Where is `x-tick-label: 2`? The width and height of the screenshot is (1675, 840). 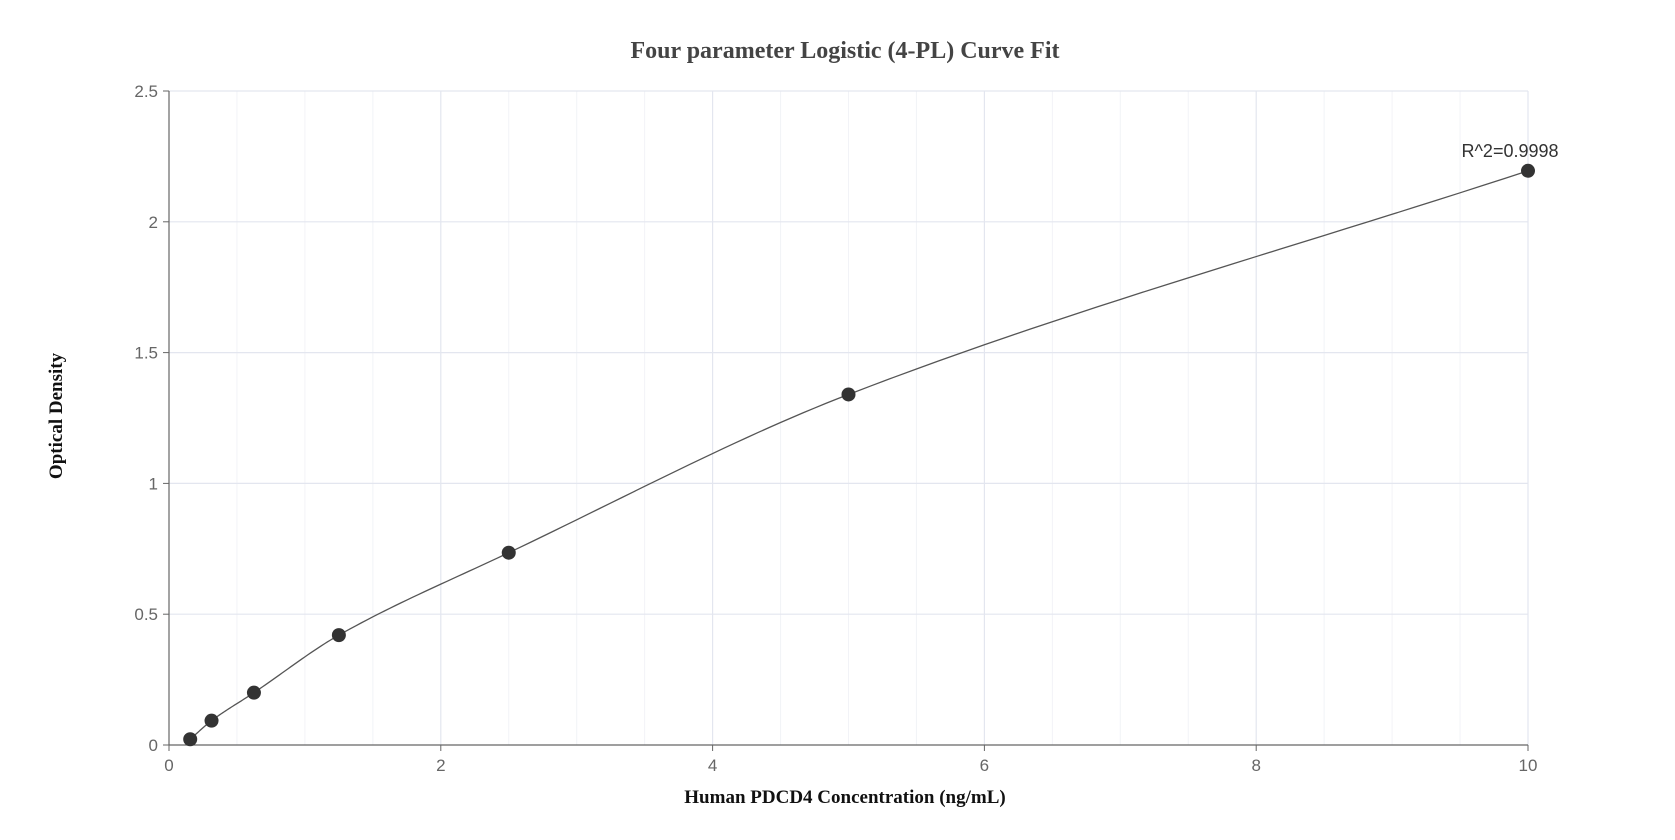
x-tick-label: 2 is located at coordinates (440, 765).